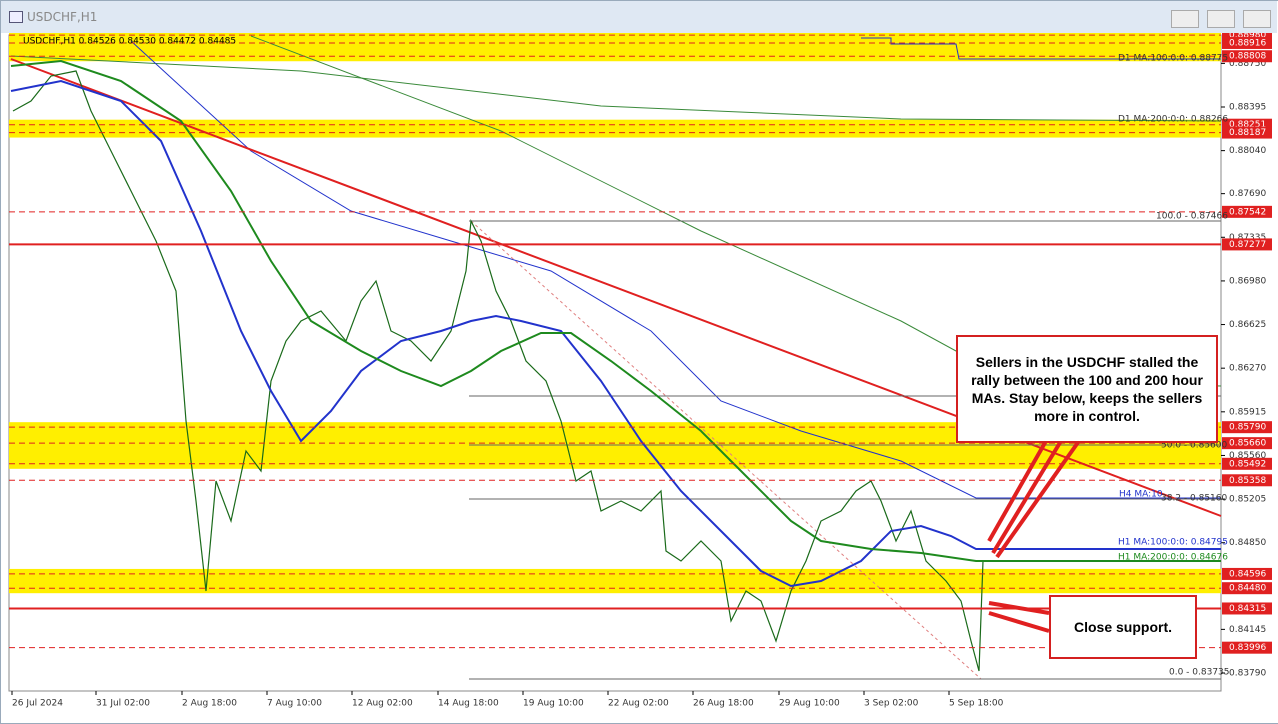 The image size is (1278, 724). Describe the element at coordinates (1185, 19) in the screenshot. I see `minimize-button` at that location.